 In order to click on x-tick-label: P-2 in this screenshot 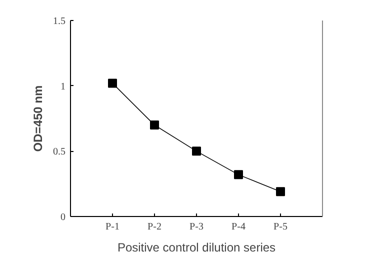, I will do `click(155, 227)`.